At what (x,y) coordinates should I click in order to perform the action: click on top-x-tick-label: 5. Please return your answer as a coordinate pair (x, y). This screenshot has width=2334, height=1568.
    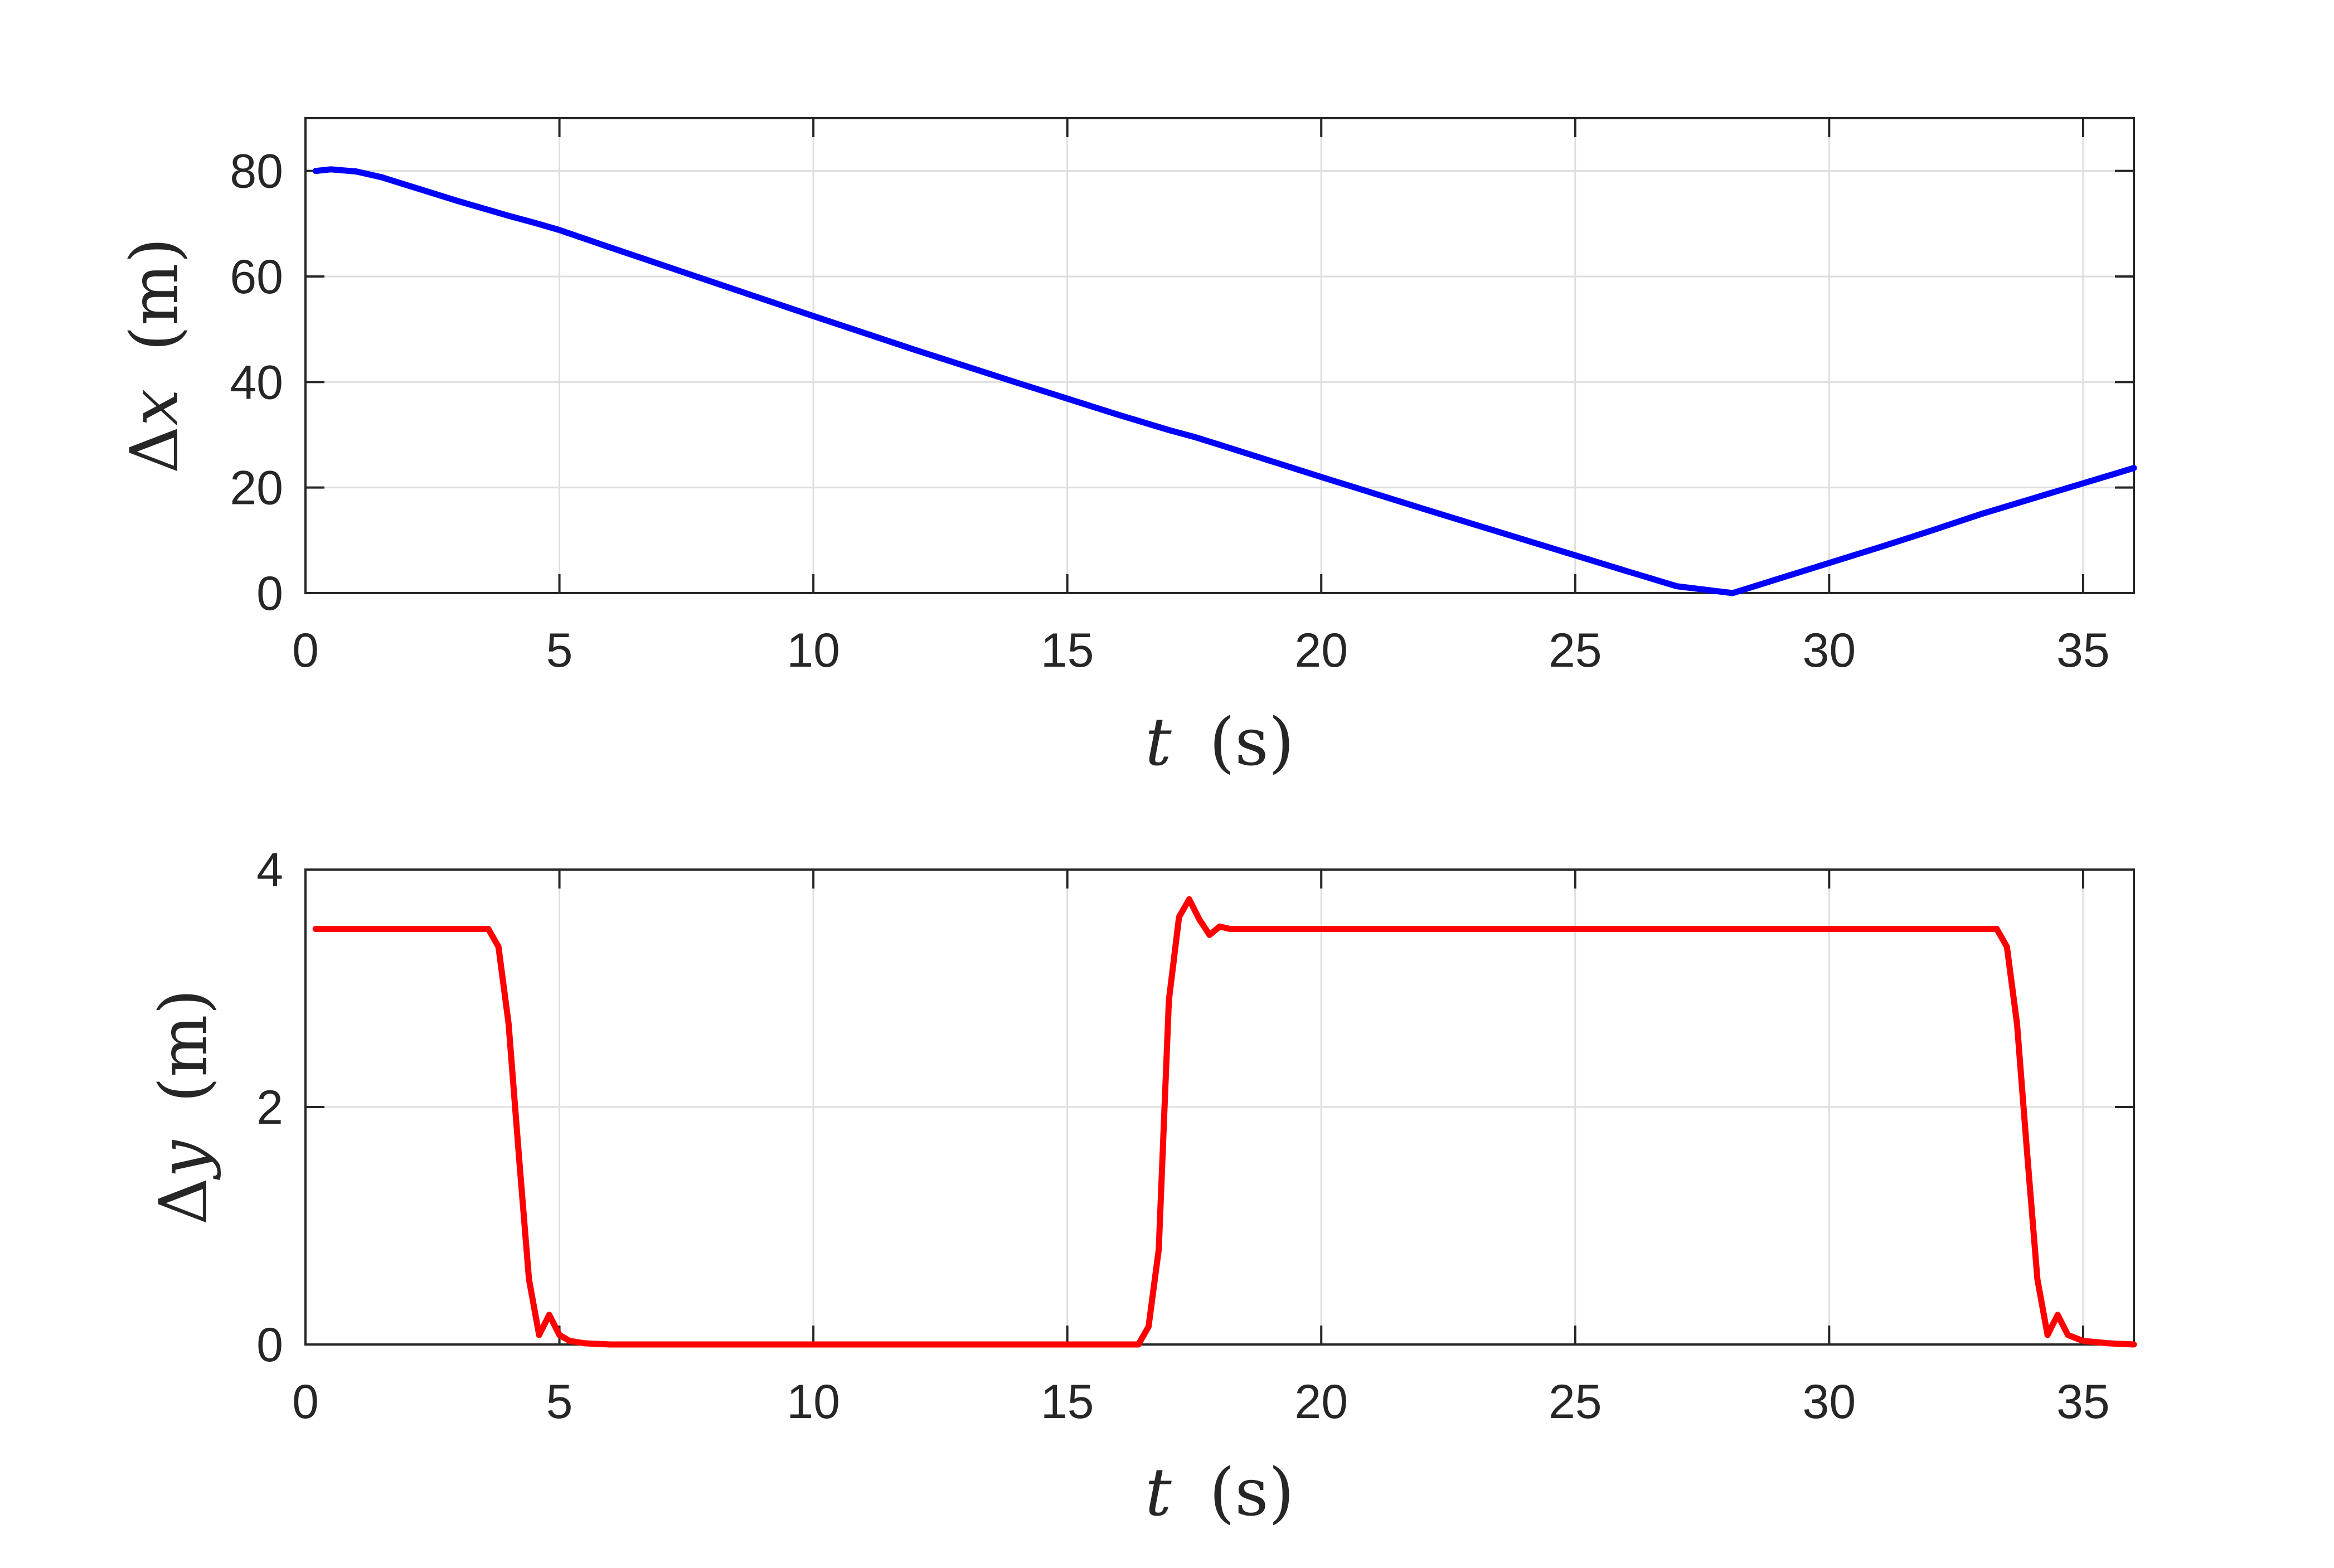
    Looking at the image, I should click on (559, 650).